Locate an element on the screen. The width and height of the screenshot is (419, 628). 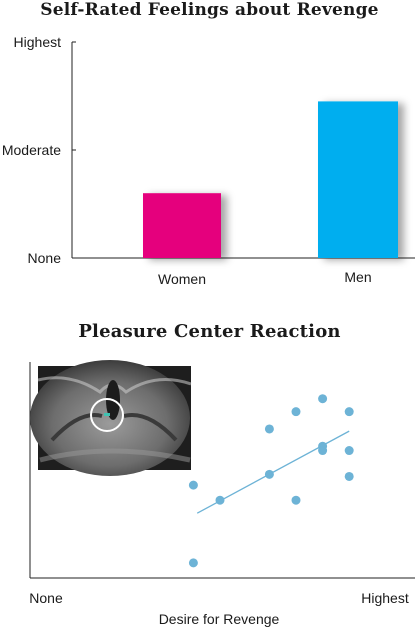
bar-y-tick-label: Moderate is located at coordinates (31, 150).